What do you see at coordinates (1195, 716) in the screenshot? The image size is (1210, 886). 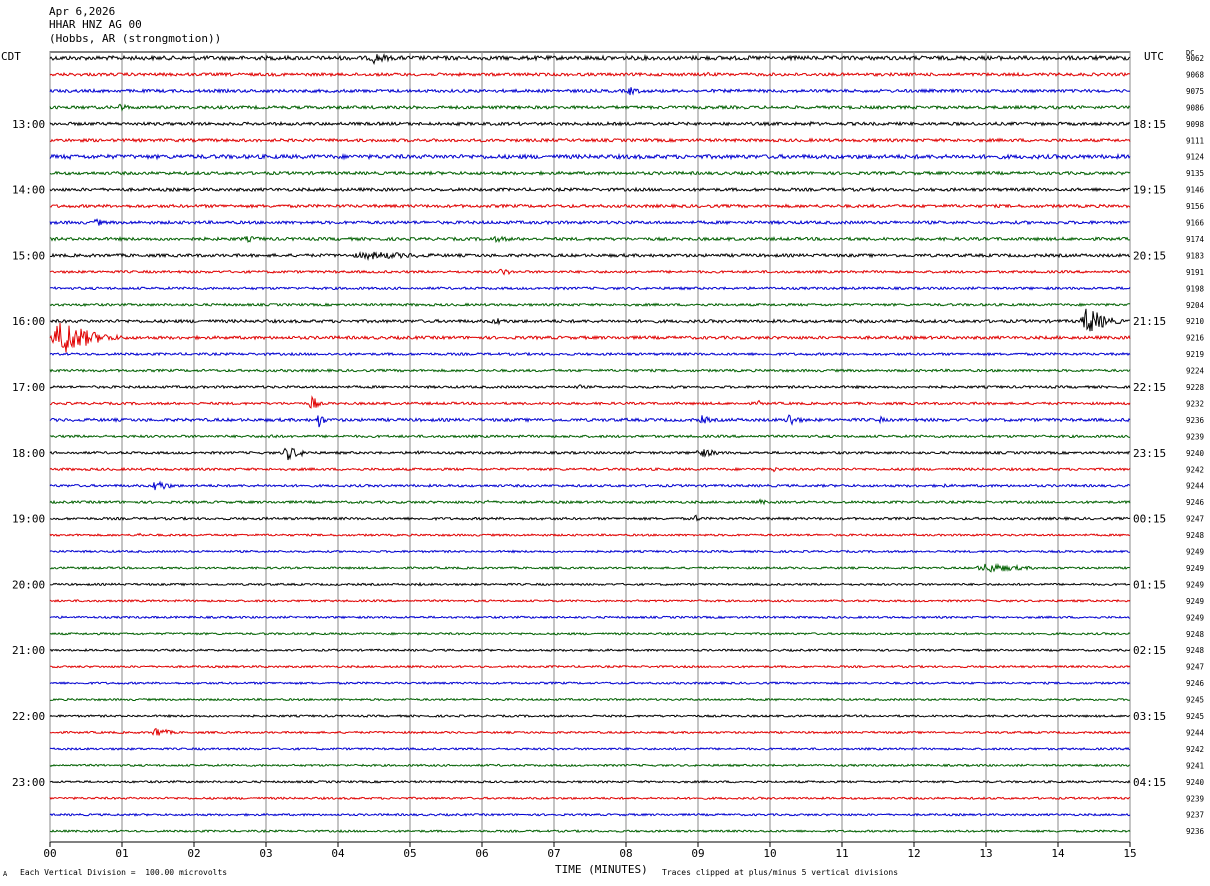 I see `dc-offset-value: 9245` at bounding box center [1195, 716].